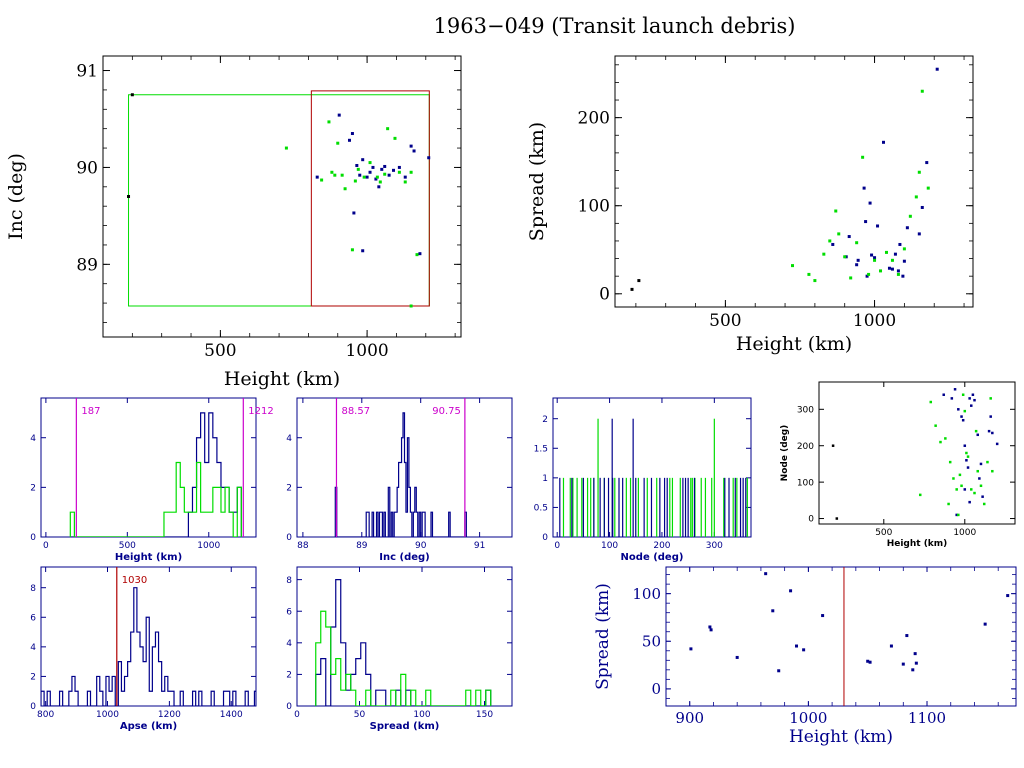 Image resolution: width=1024 pixels, height=768 pixels. Describe the element at coordinates (399, 480) in the screenshot. I see `panel-hist-inc: 88 89 90 91 0 2 4 Inc (deg) 88.57 90.75` at that location.